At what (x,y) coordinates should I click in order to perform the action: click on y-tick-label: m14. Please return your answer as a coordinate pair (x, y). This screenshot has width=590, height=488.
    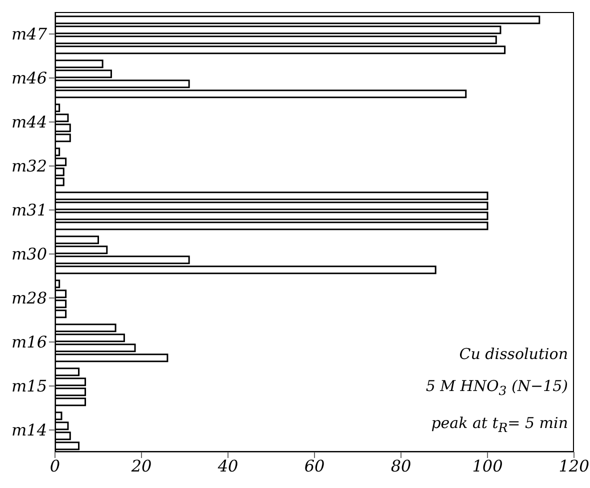
    Looking at the image, I should click on (29, 430).